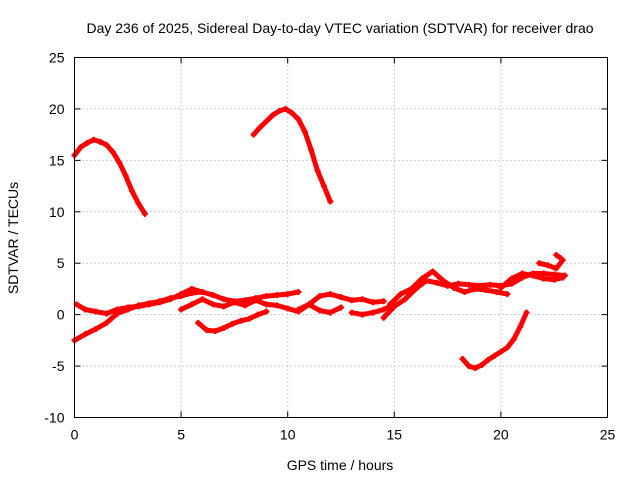 Image resolution: width=640 pixels, height=480 pixels. Describe the element at coordinates (57, 160) in the screenshot. I see `y-tick-label: 15` at that location.